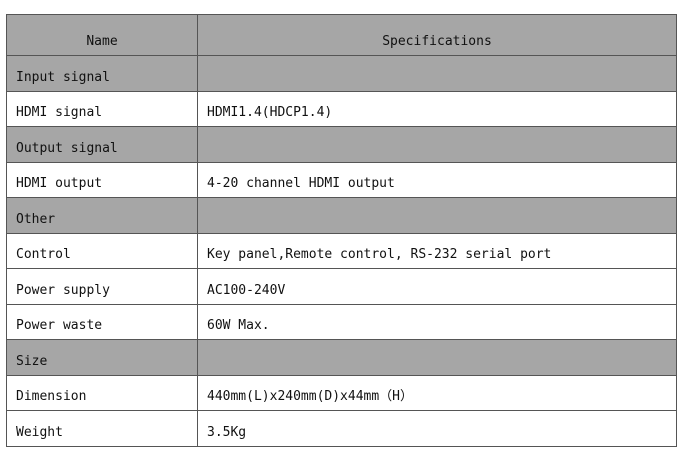  What do you see at coordinates (437, 179) in the screenshot?
I see `row-spec: 4-20 channel HDMI output` at bounding box center [437, 179].